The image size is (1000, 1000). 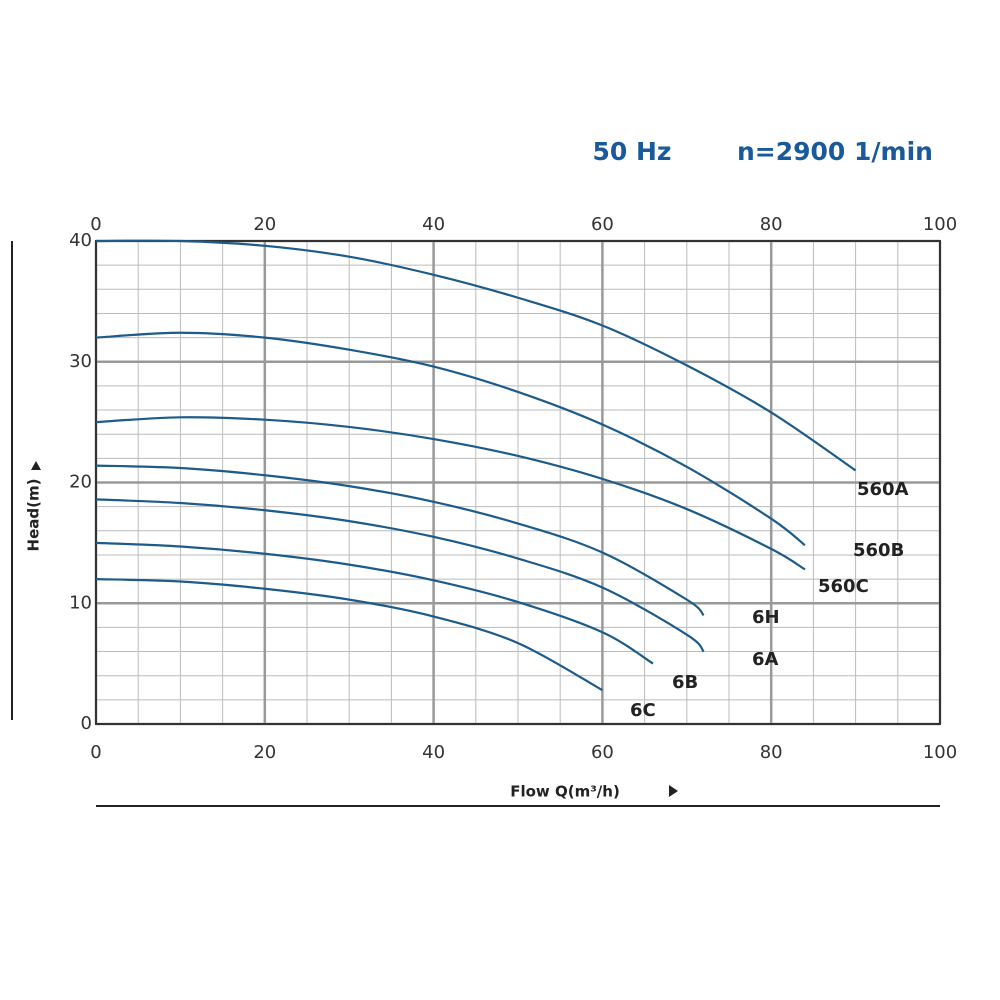 What do you see at coordinates (940, 224) in the screenshot?
I see `x-tick-label-top: 100` at bounding box center [940, 224].